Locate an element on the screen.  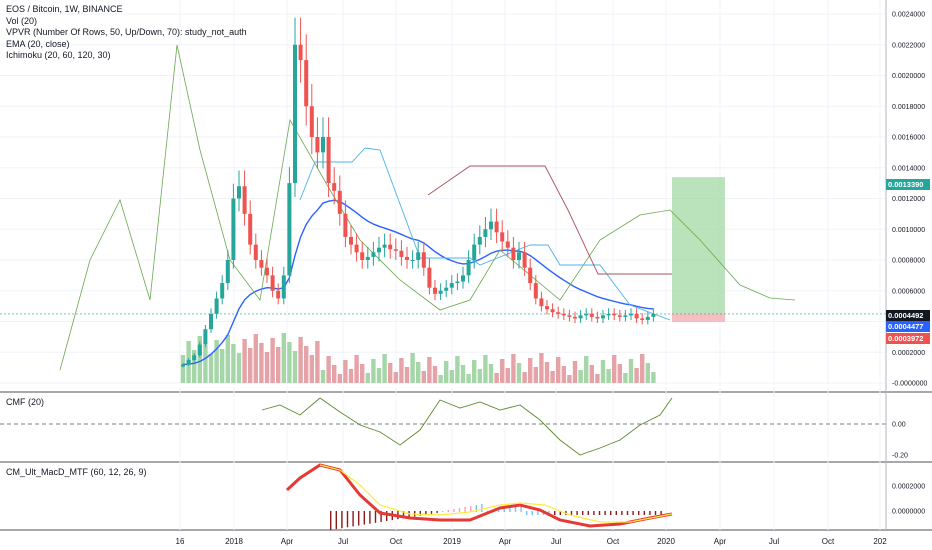
symbol-title: EOS / Bitcoin, 1W, BINANCE is located at coordinates (64, 9).